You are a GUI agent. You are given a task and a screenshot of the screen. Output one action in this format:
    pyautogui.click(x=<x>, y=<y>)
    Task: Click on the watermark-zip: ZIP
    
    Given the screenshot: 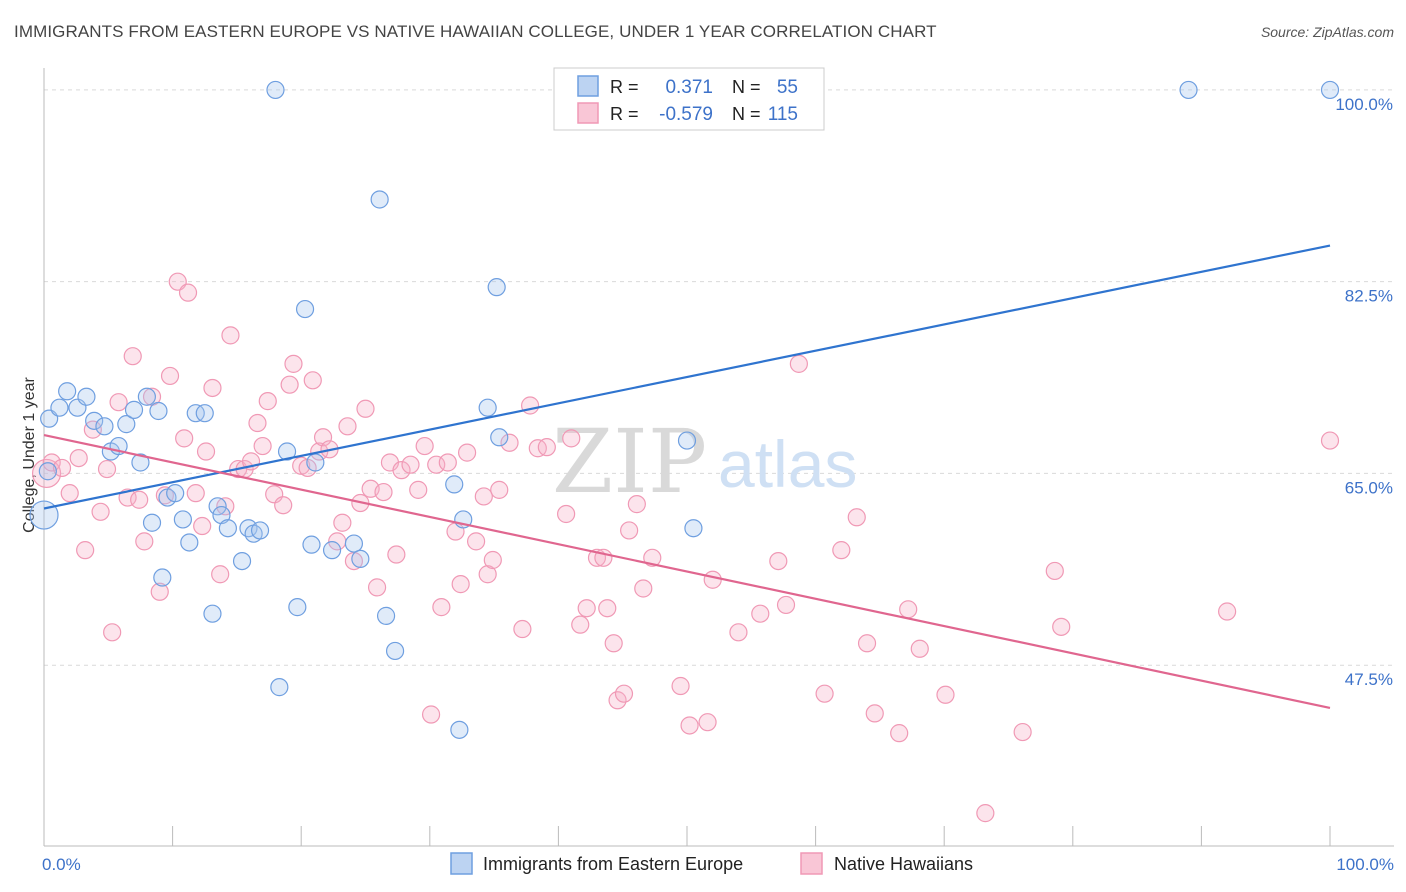 What is the action you would take?
    pyautogui.click(x=629, y=461)
    